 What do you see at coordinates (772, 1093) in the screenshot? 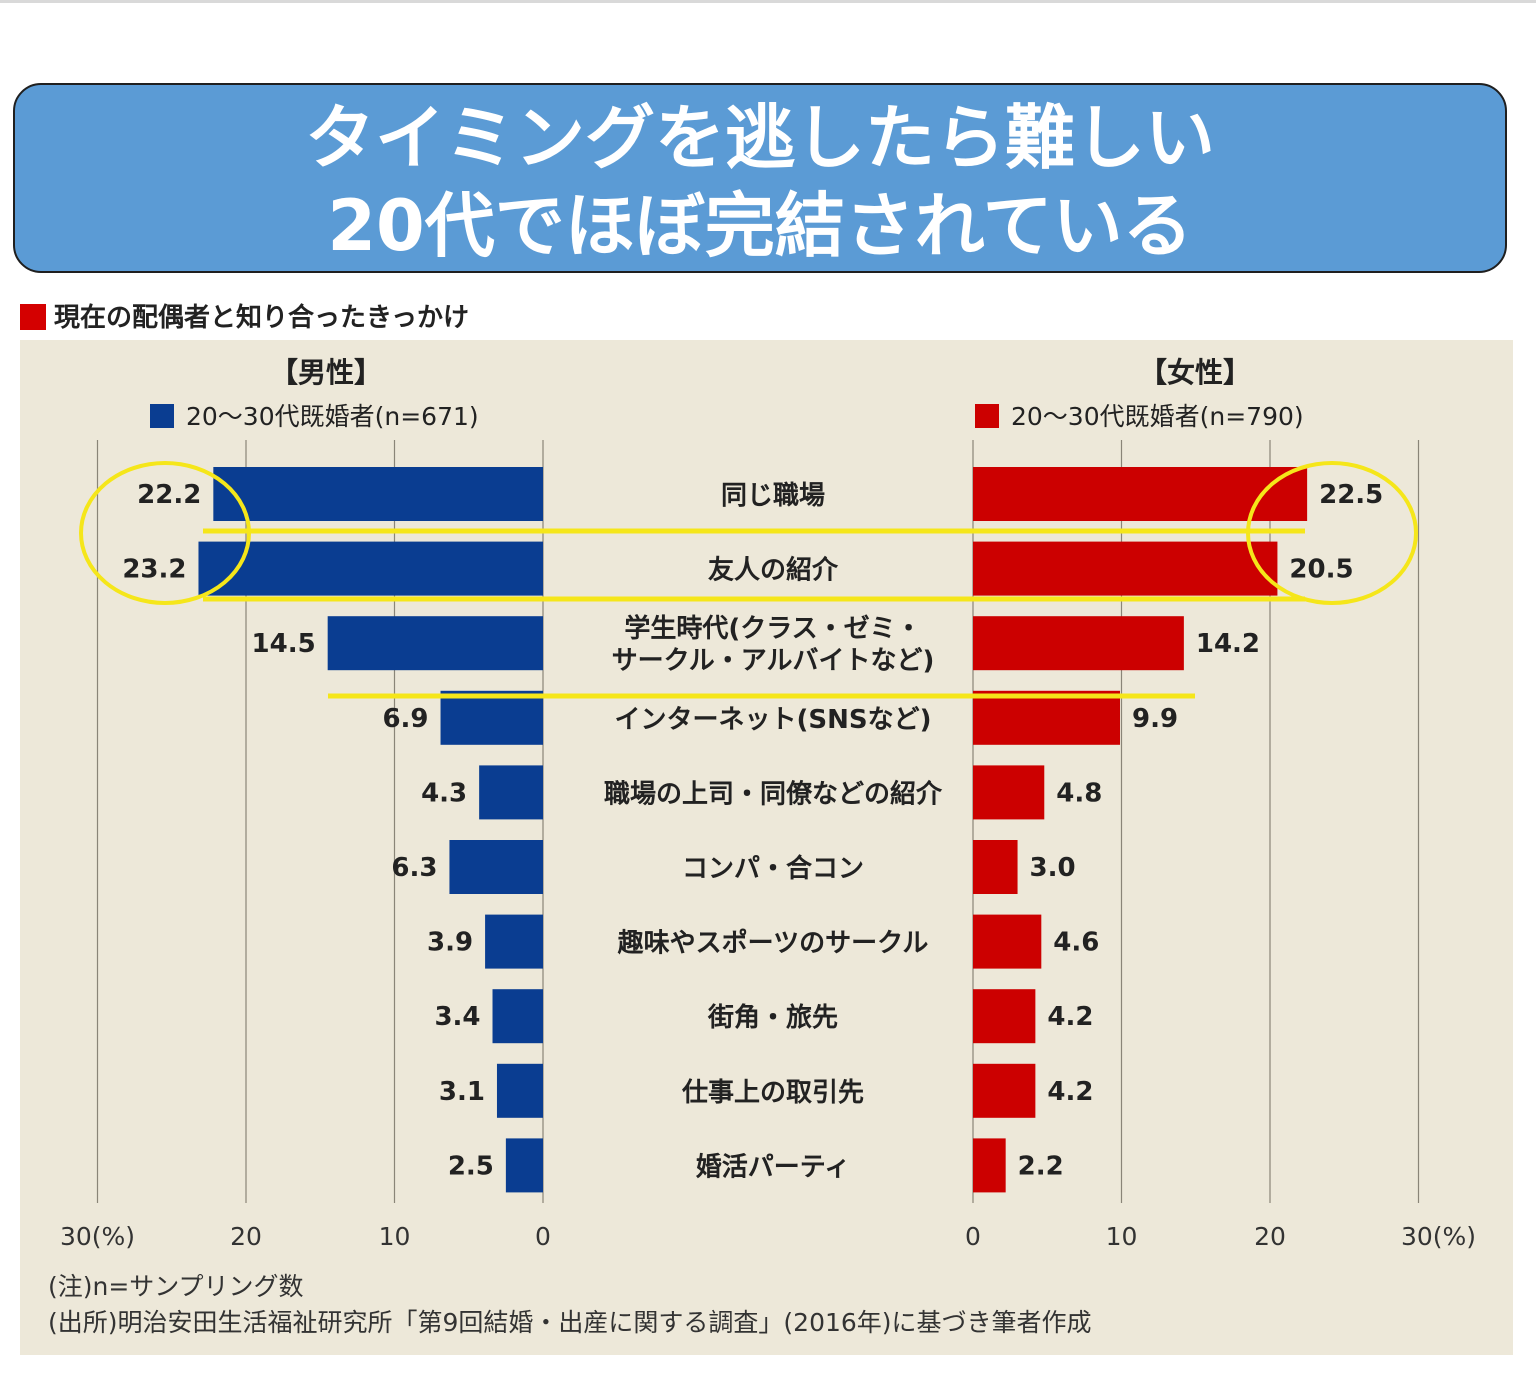
I see `category-label: 仕事上の取引先` at bounding box center [772, 1093].